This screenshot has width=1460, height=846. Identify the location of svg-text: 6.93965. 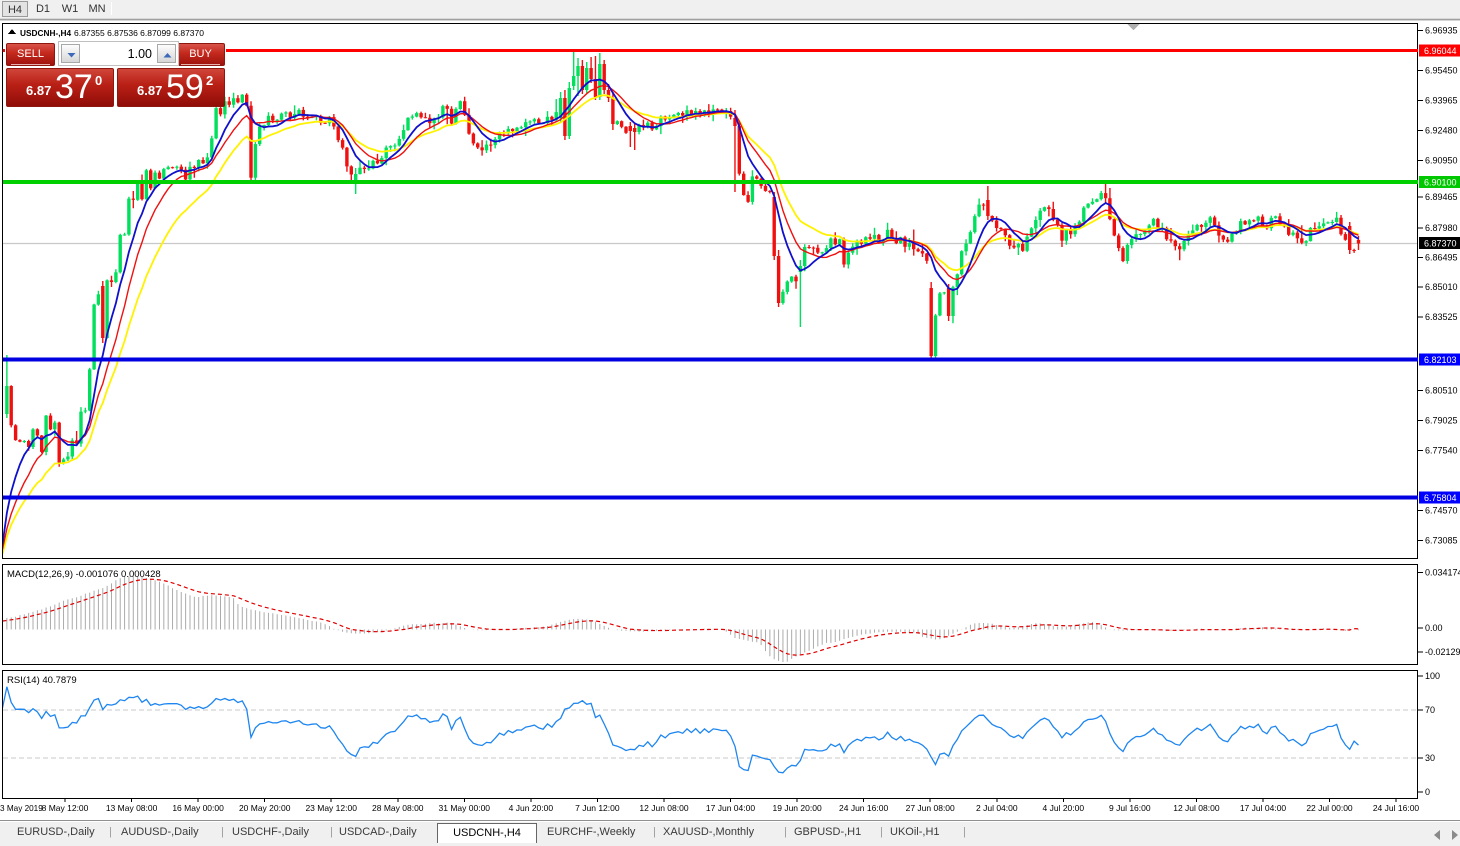
(1441, 101).